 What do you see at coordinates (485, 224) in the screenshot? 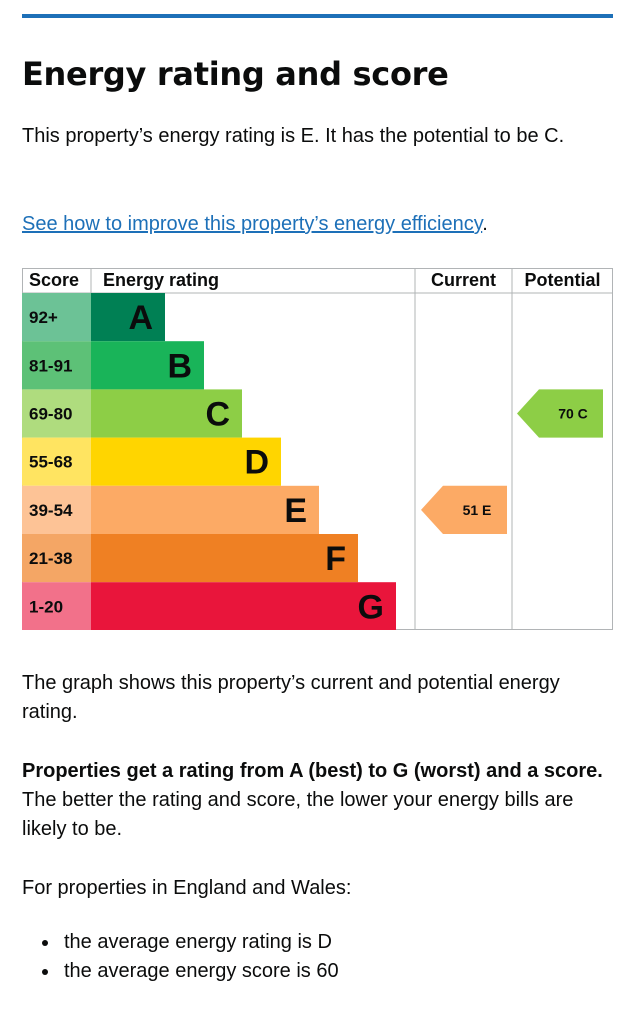
I see `improve-suffix: .` at bounding box center [485, 224].